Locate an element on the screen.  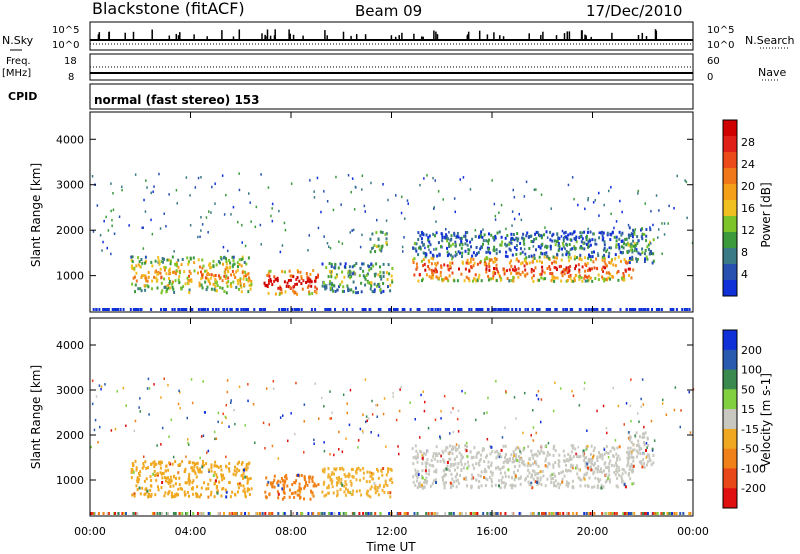
colorbar-tick-label: 4 is located at coordinates (744, 274).